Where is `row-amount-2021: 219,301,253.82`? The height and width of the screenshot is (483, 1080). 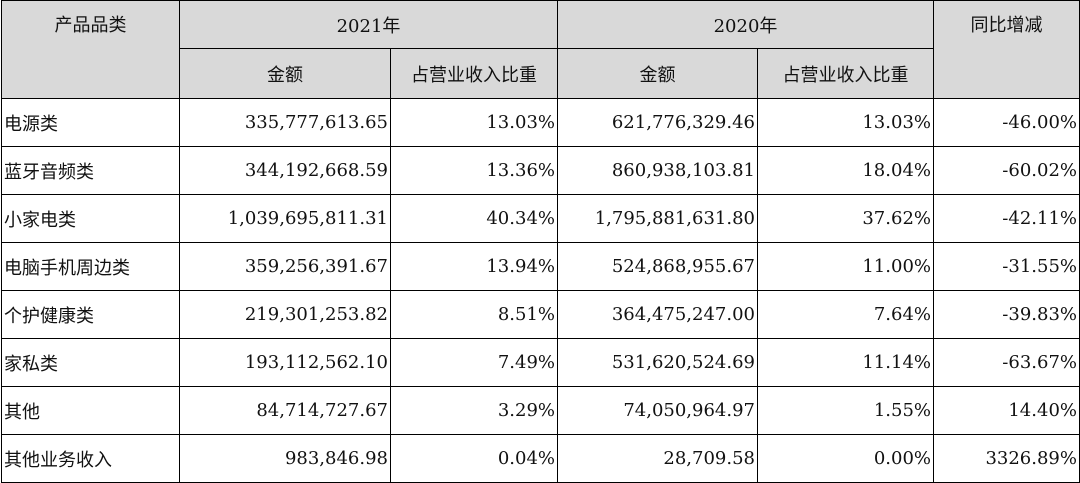
row-amount-2021: 219,301,253.82 is located at coordinates (285, 314).